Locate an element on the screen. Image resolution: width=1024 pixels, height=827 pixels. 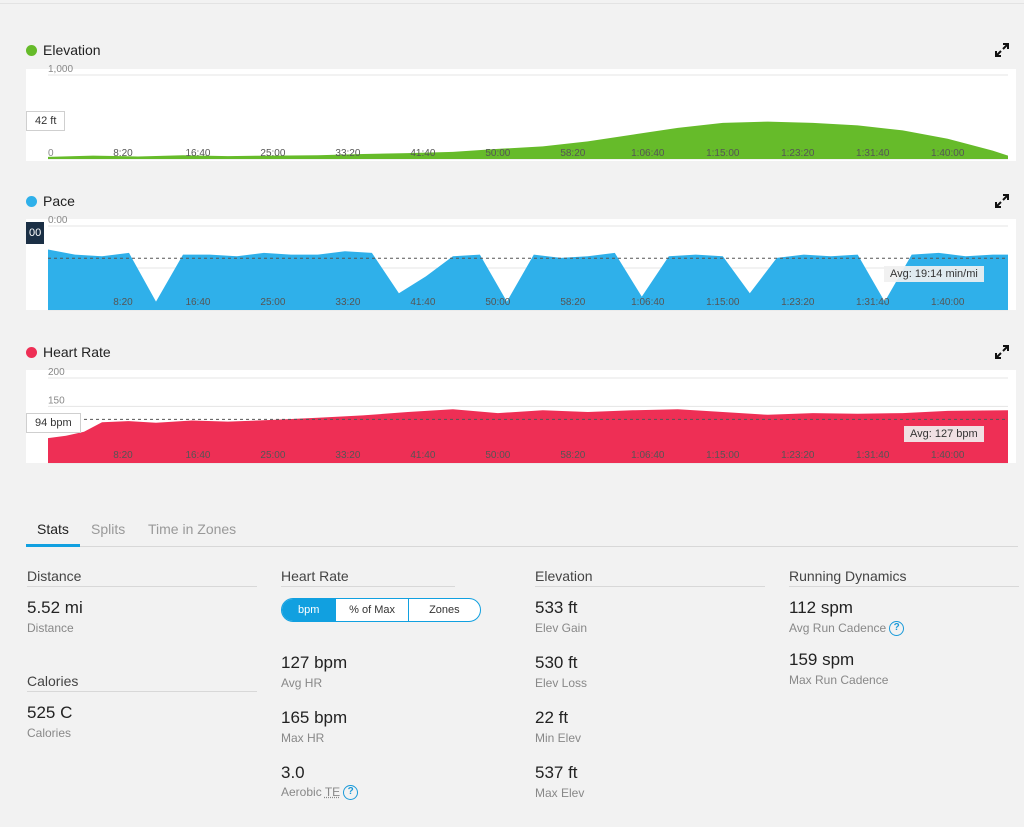
elev-loss-value: 530 ft is located at coordinates (556, 662).